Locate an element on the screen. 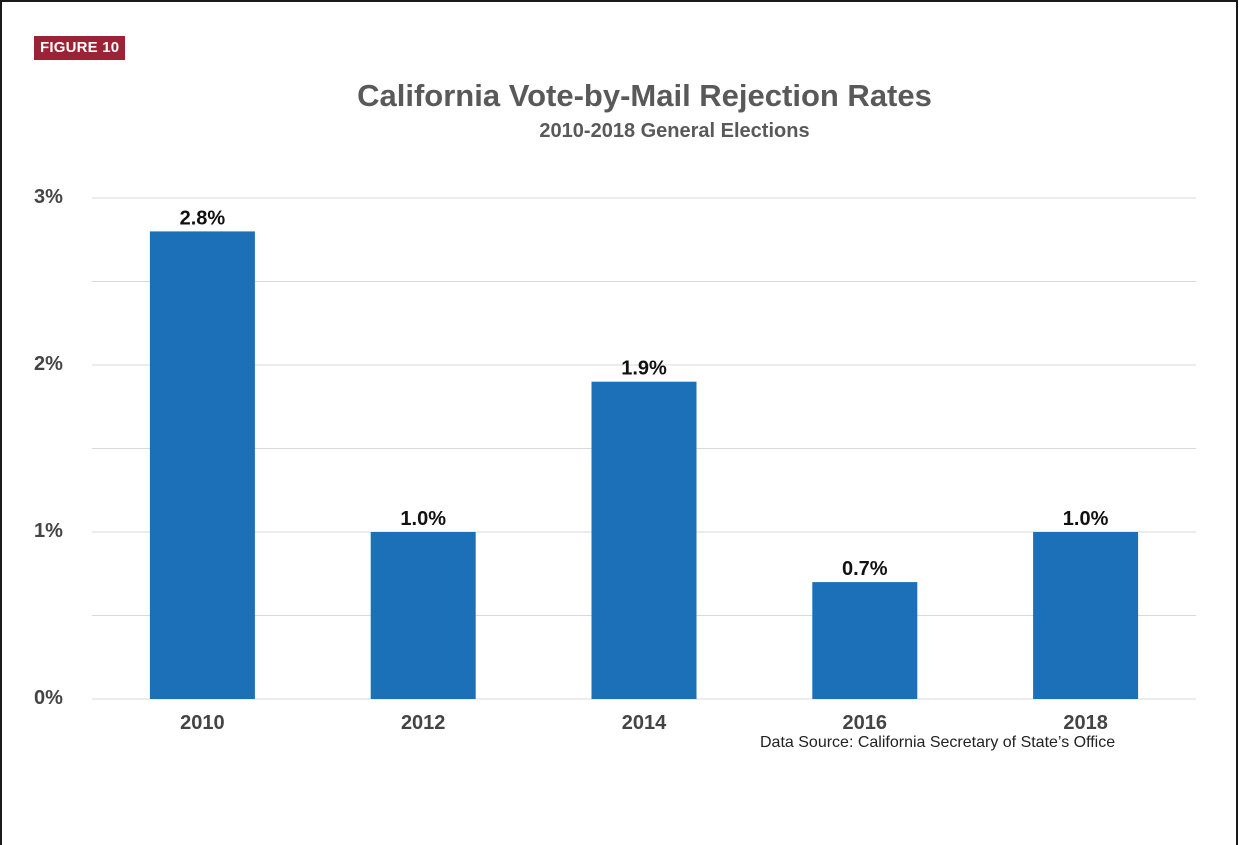  x-tick-label: 2018 is located at coordinates (1085, 723).